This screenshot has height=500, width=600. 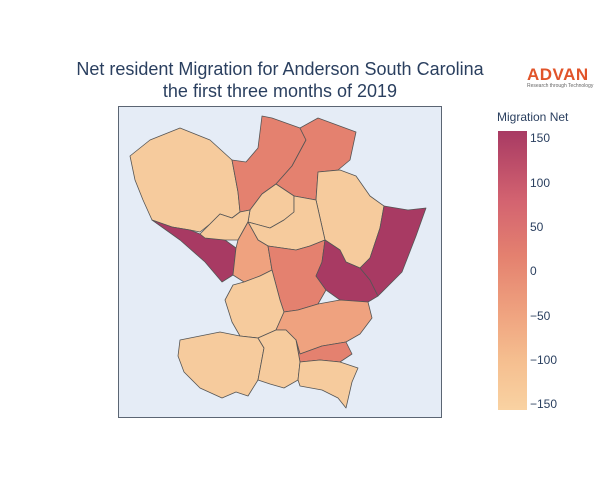 What do you see at coordinates (512, 270) in the screenshot?
I see `colorbar-gradient` at bounding box center [512, 270].